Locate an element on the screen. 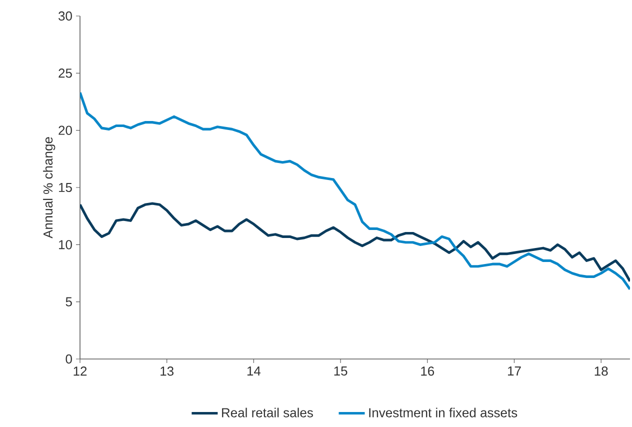 This screenshot has width=632, height=427. y-tick-label: 5 is located at coordinates (69, 301).